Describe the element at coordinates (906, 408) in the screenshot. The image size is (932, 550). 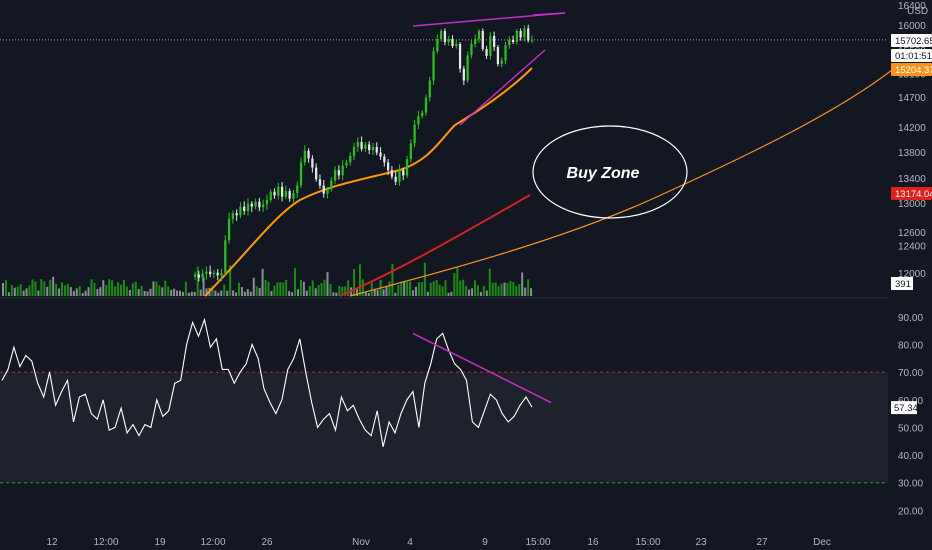
I see `rsi-tag-label: 57.34` at that location.